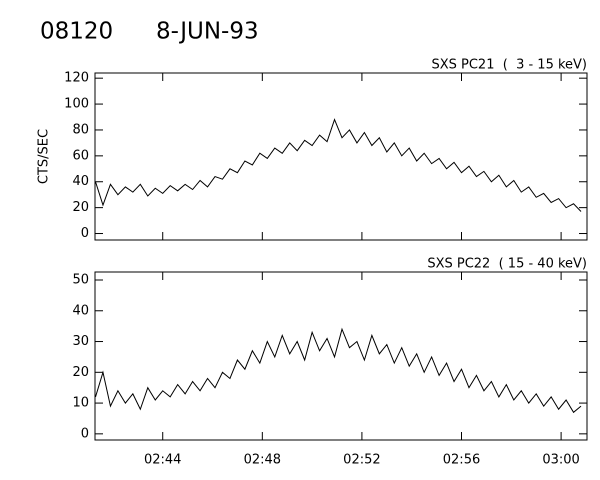  Describe the element at coordinates (80, 403) in the screenshot. I see `y-tick-label: 10` at that location.